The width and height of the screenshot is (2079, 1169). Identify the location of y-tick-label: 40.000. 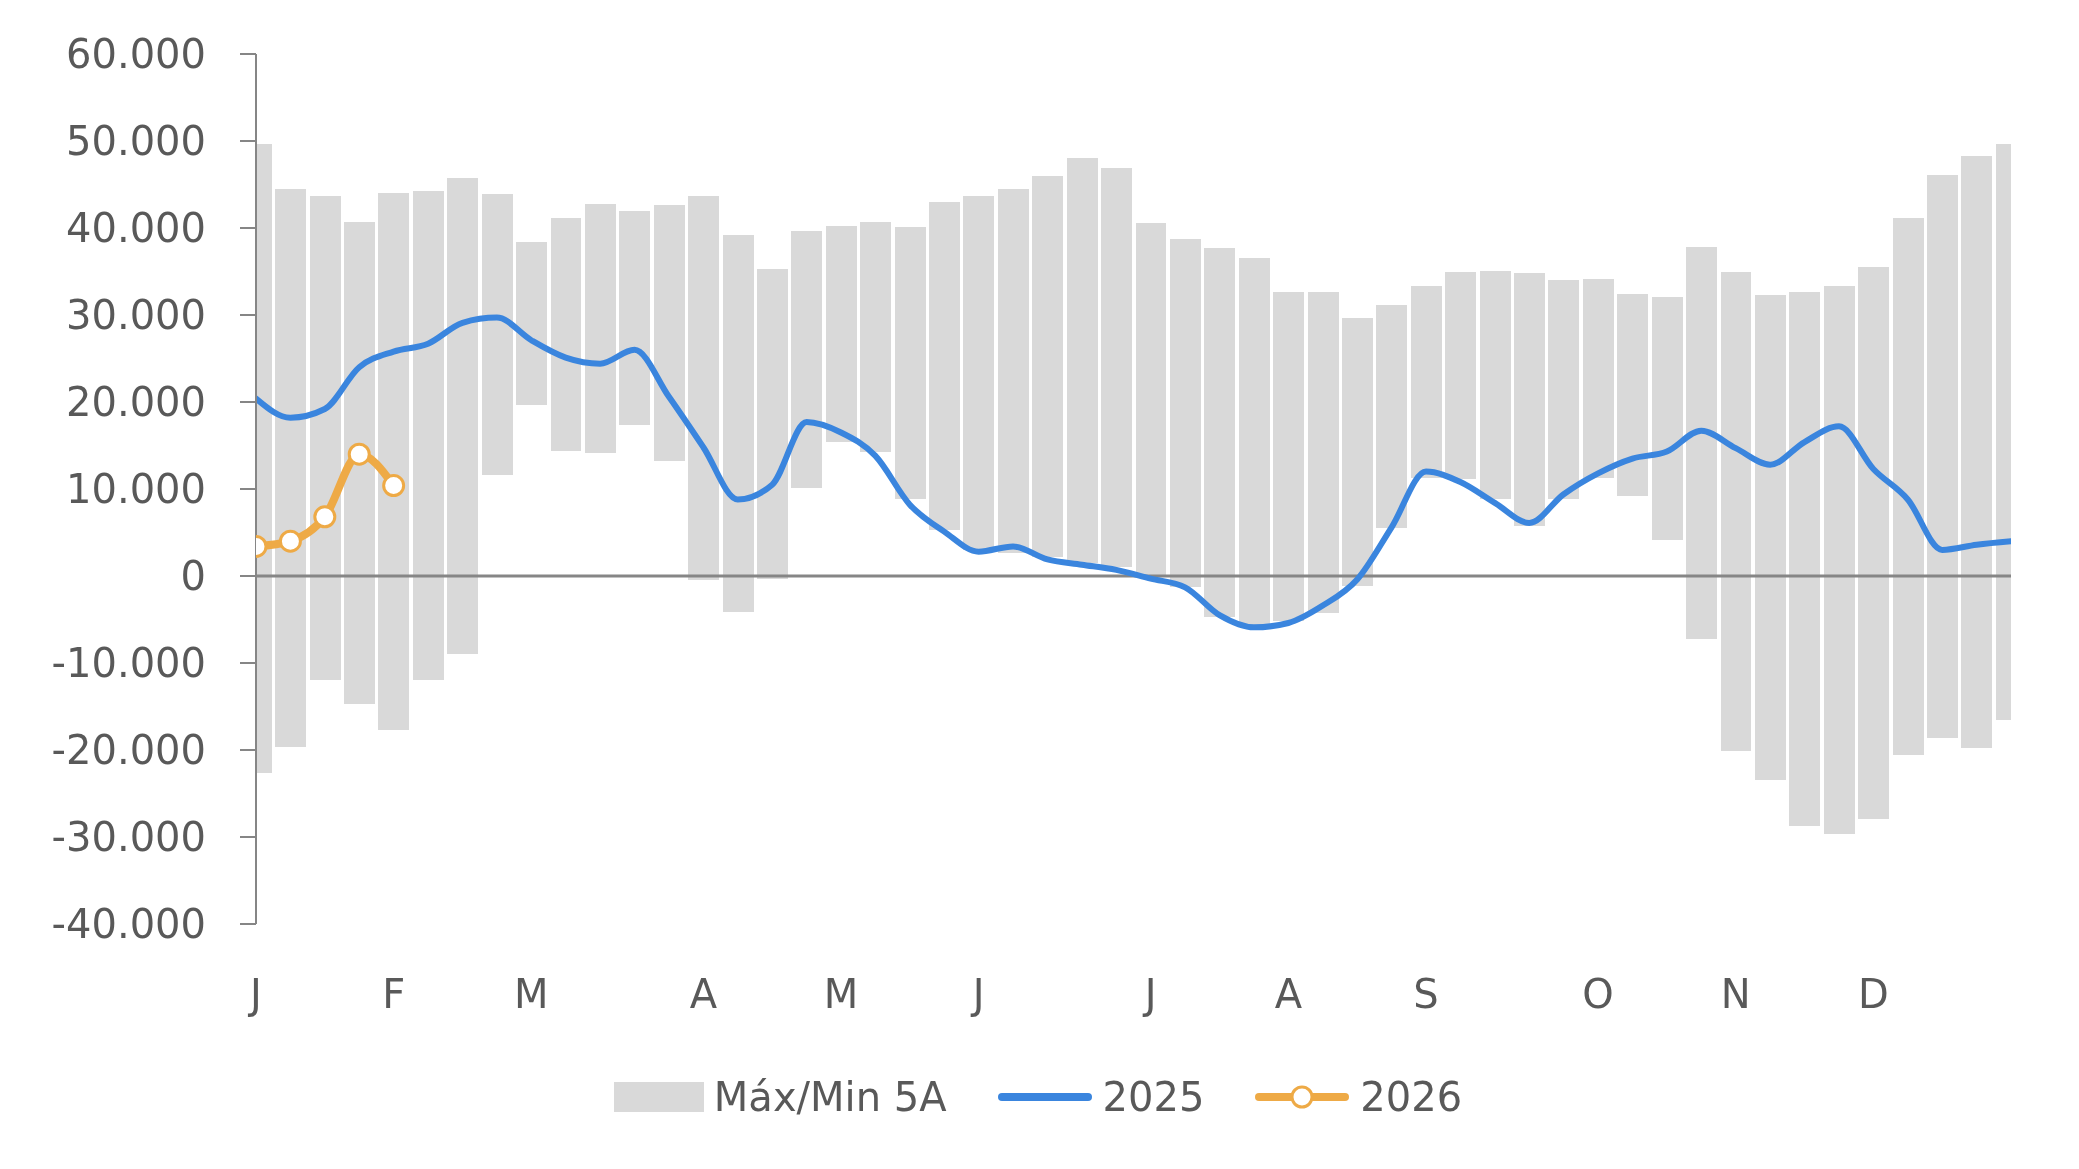
(136, 228).